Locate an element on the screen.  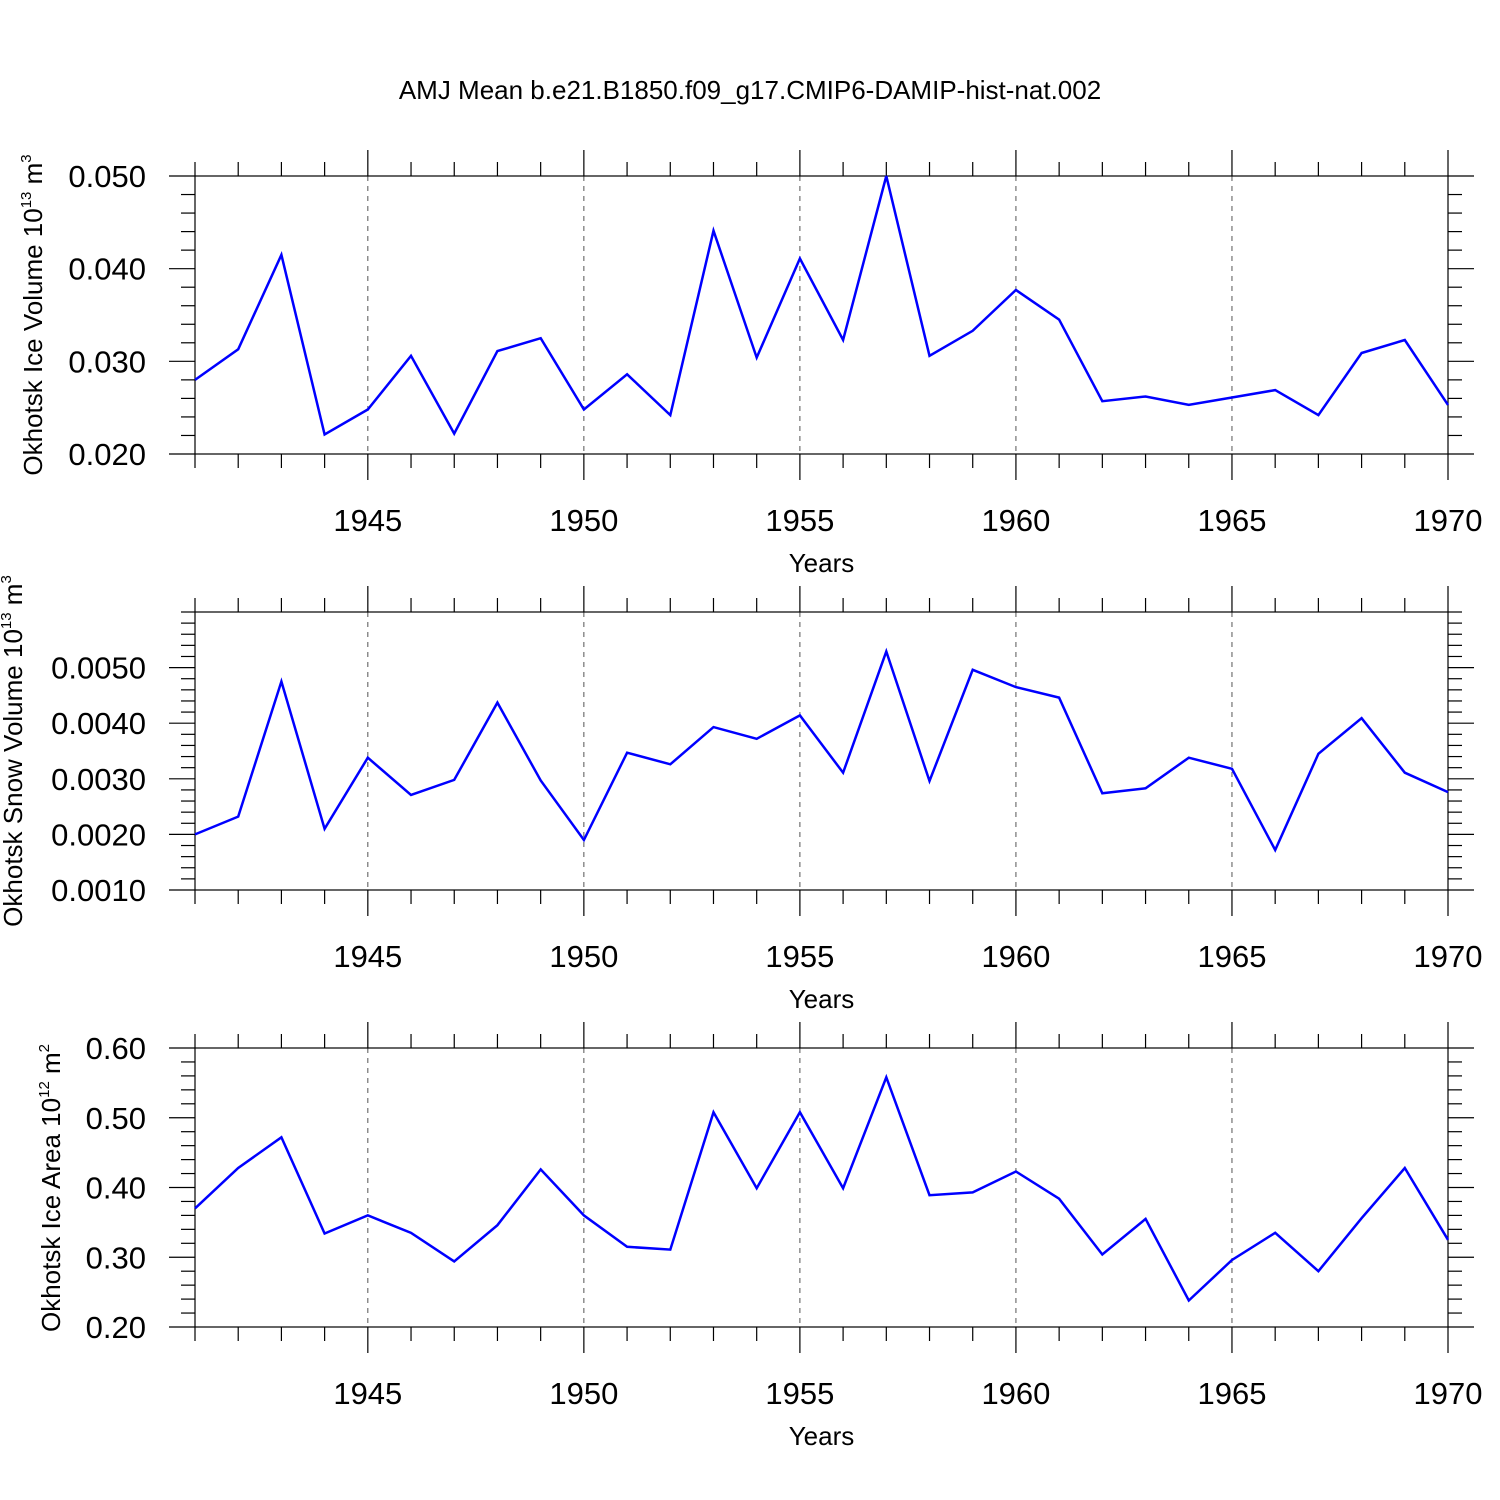
y-axis-label: Okhotsk Ice Volume 1013 m3 is located at coordinates (33, 314).